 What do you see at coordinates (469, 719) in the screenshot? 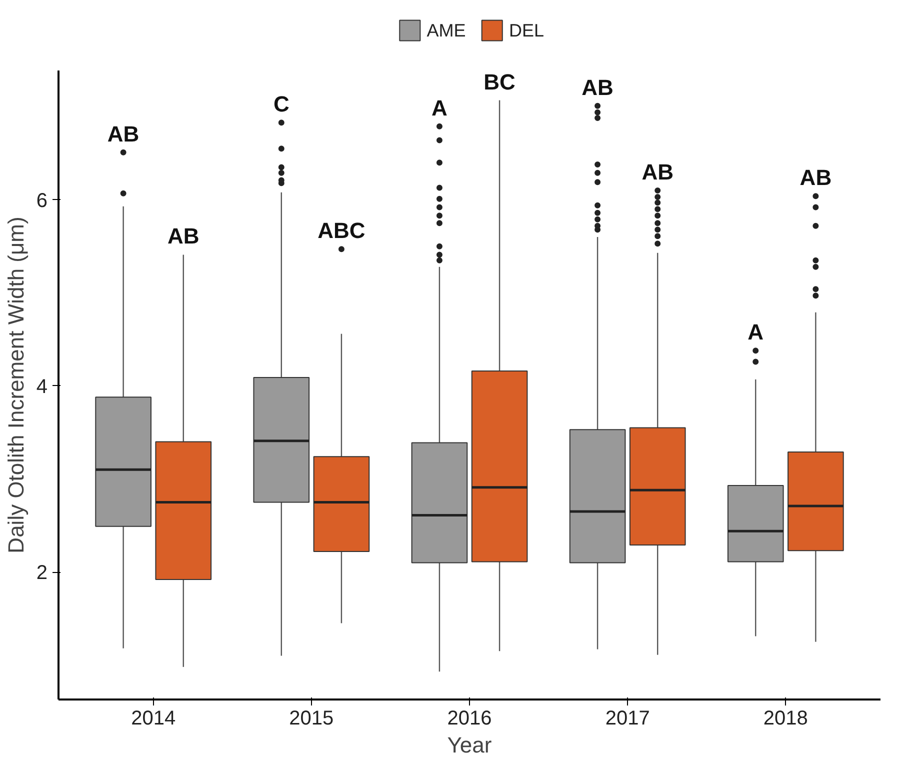
I see `x-tick-label: 2016` at bounding box center [469, 719].